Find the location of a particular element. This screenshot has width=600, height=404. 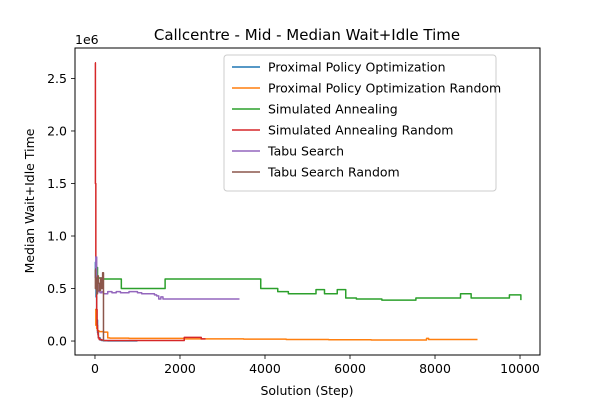

series-line-tabu-search is located at coordinates (167, 278).